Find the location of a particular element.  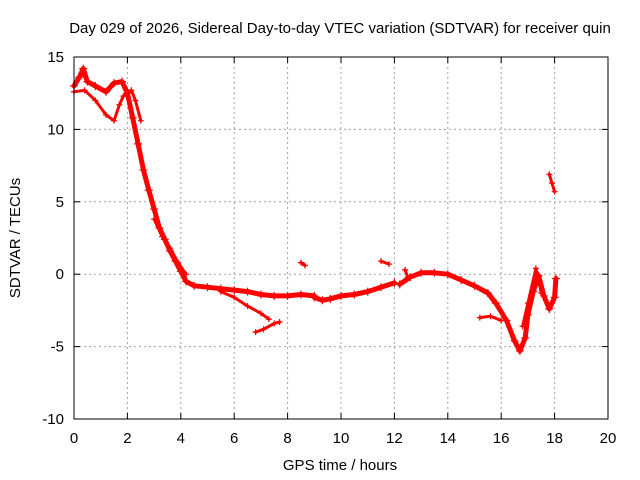

series-afternoon-mid-branch is located at coordinates (532, 297).